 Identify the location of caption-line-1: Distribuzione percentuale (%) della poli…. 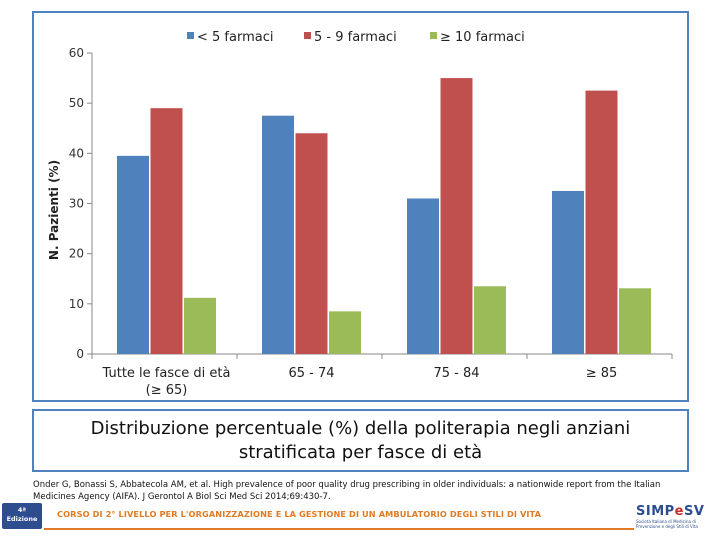
(360, 428).